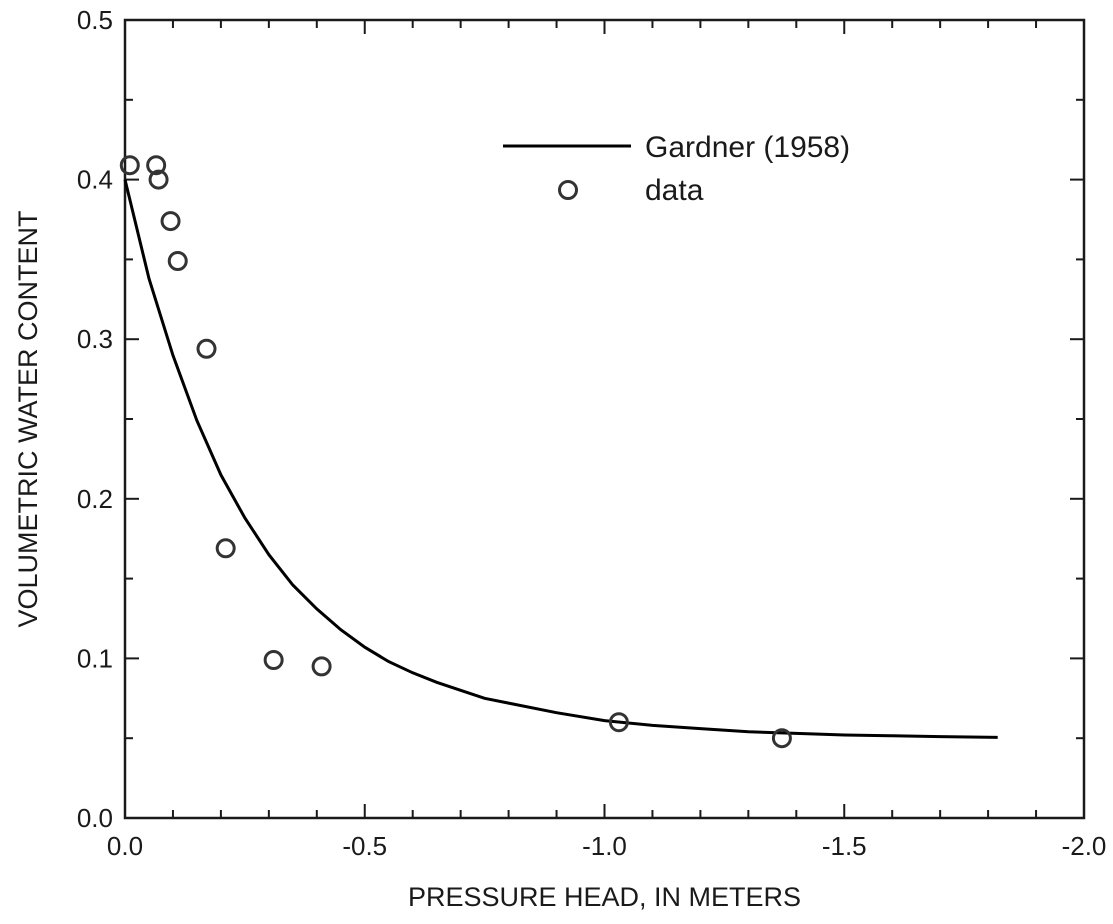 The height and width of the screenshot is (924, 1113). I want to click on y-tick-label: 0.5, so click(95, 20).